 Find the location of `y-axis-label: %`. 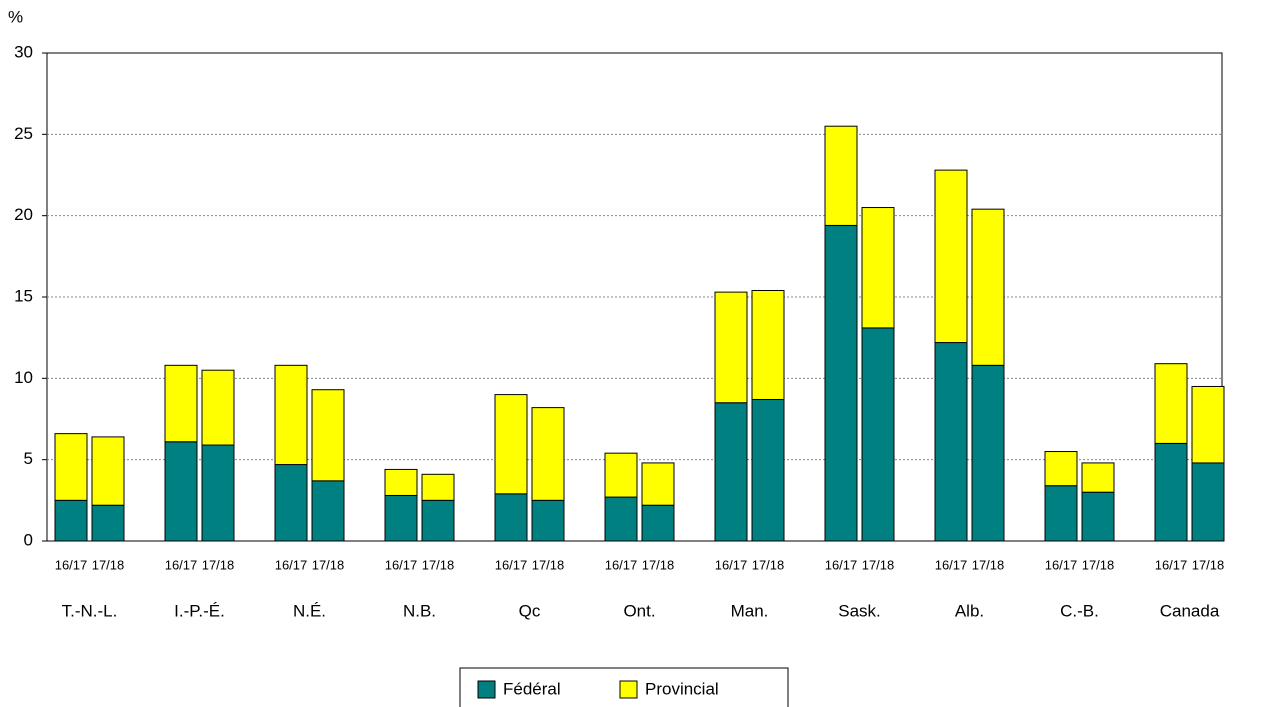

y-axis-label: % is located at coordinates (15, 16).